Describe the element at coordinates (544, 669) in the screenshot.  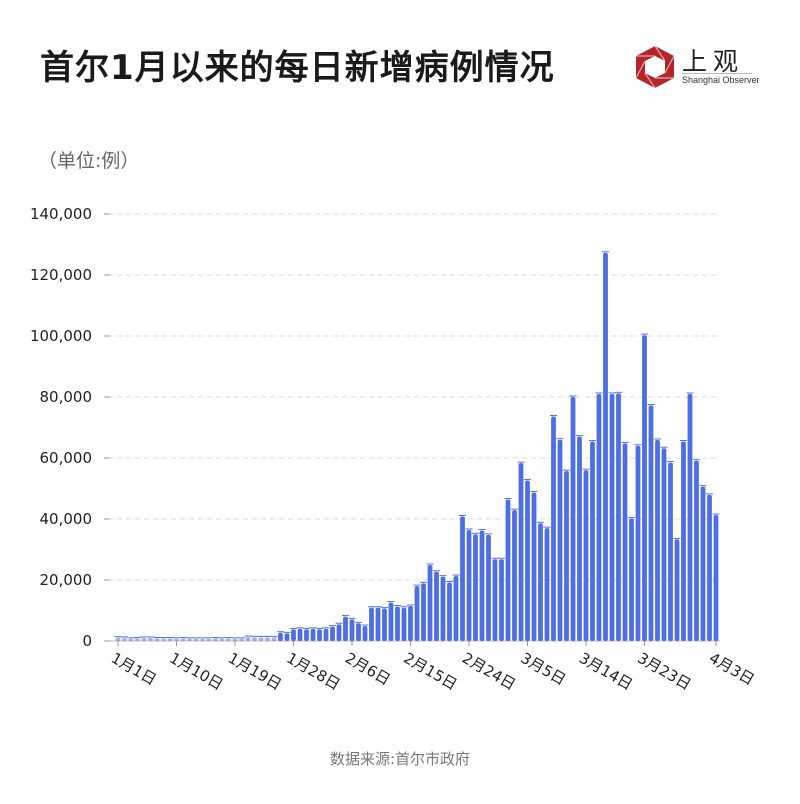
I see `x-tick-label: 3月5日` at that location.